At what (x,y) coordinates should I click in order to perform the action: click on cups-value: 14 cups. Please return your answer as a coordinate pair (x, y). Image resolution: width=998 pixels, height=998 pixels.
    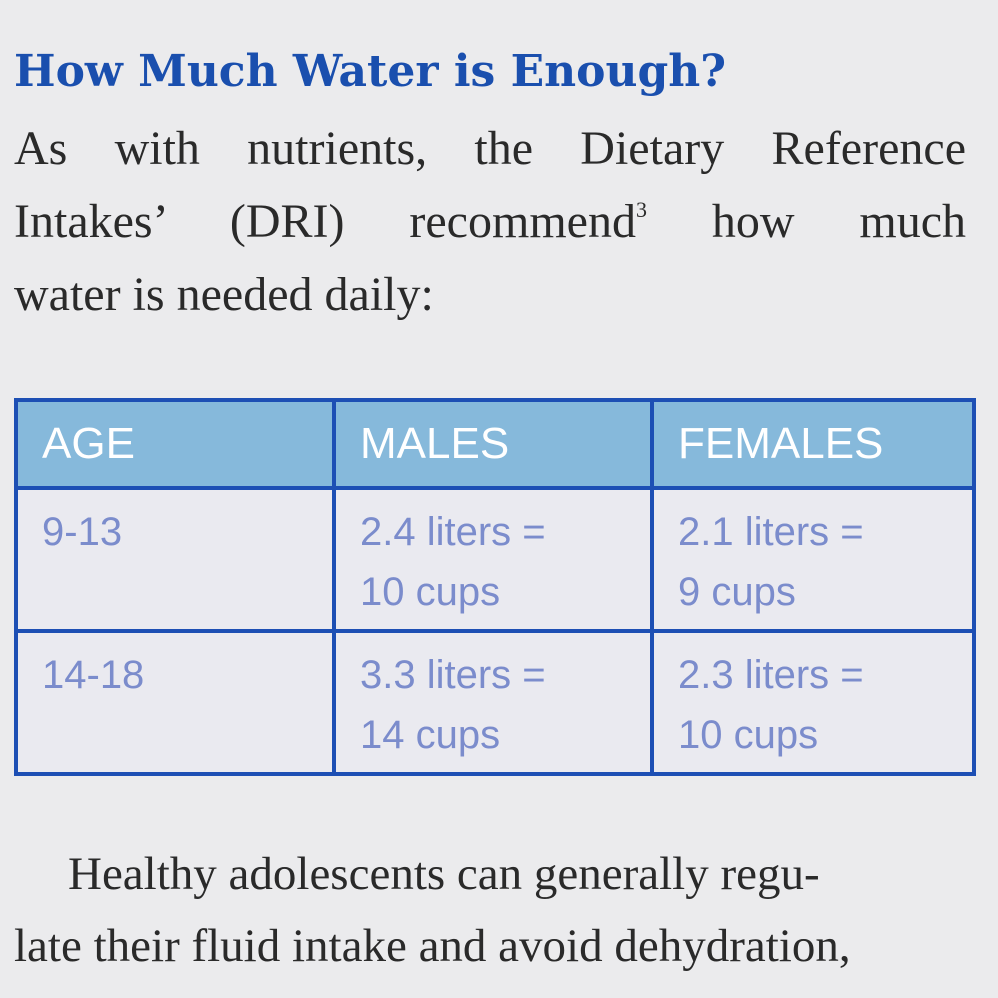
    Looking at the image, I should click on (430, 735).